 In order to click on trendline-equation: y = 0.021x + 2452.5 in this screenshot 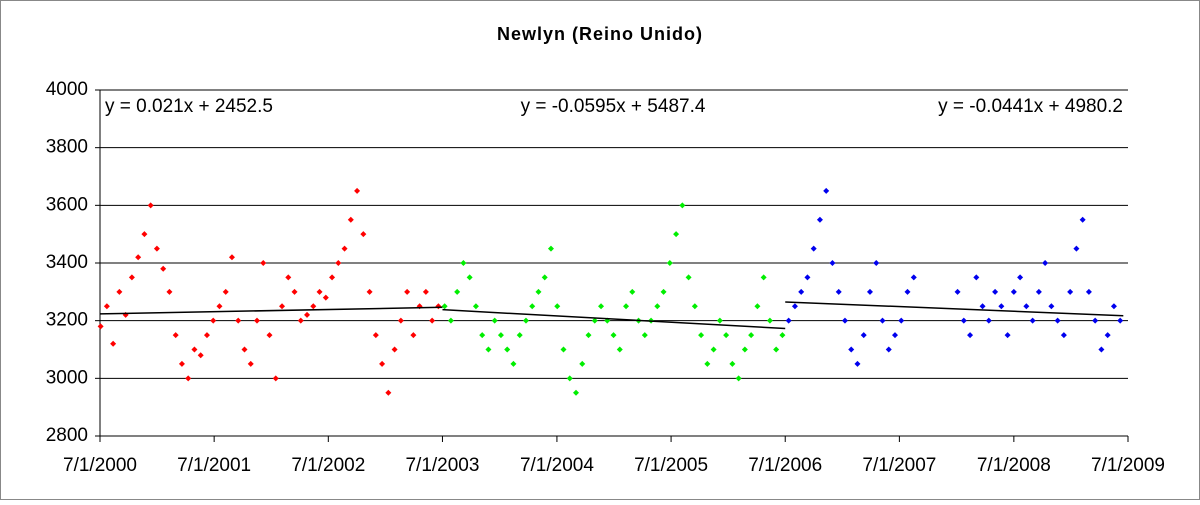, I will do `click(189, 106)`.